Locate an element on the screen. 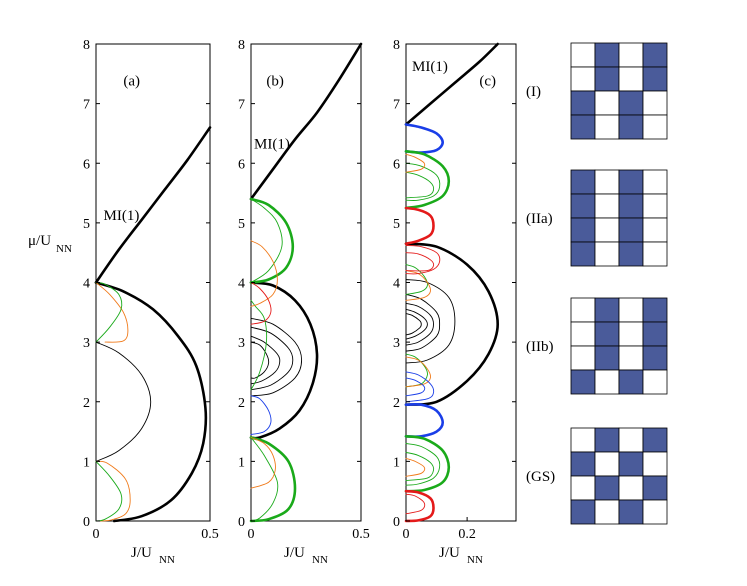  curves is located at coordinates (153, 324).